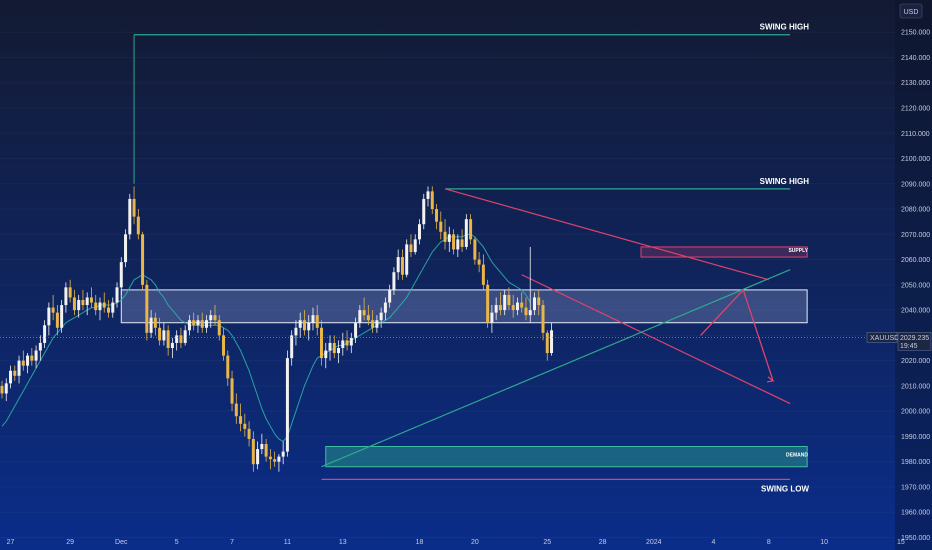 The width and height of the screenshot is (932, 550). I want to click on price-tick-label: 2000.000, so click(915, 412).